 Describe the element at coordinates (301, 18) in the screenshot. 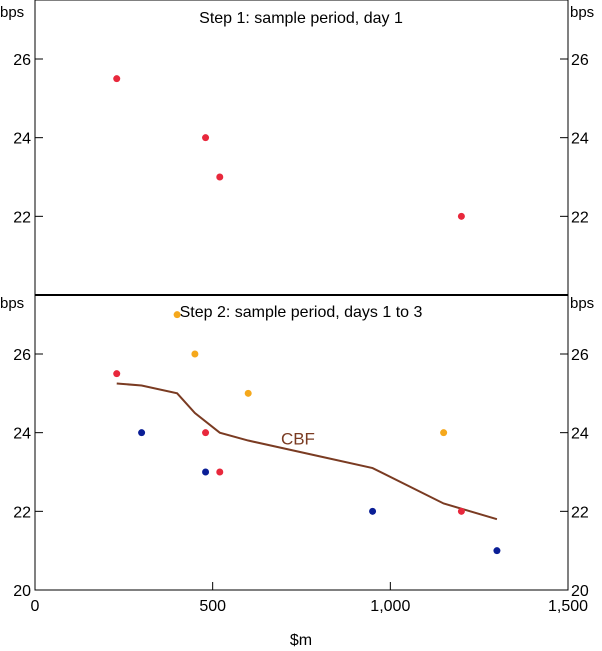

I see `panel-1-title: Step 1: sample period, day 1` at that location.